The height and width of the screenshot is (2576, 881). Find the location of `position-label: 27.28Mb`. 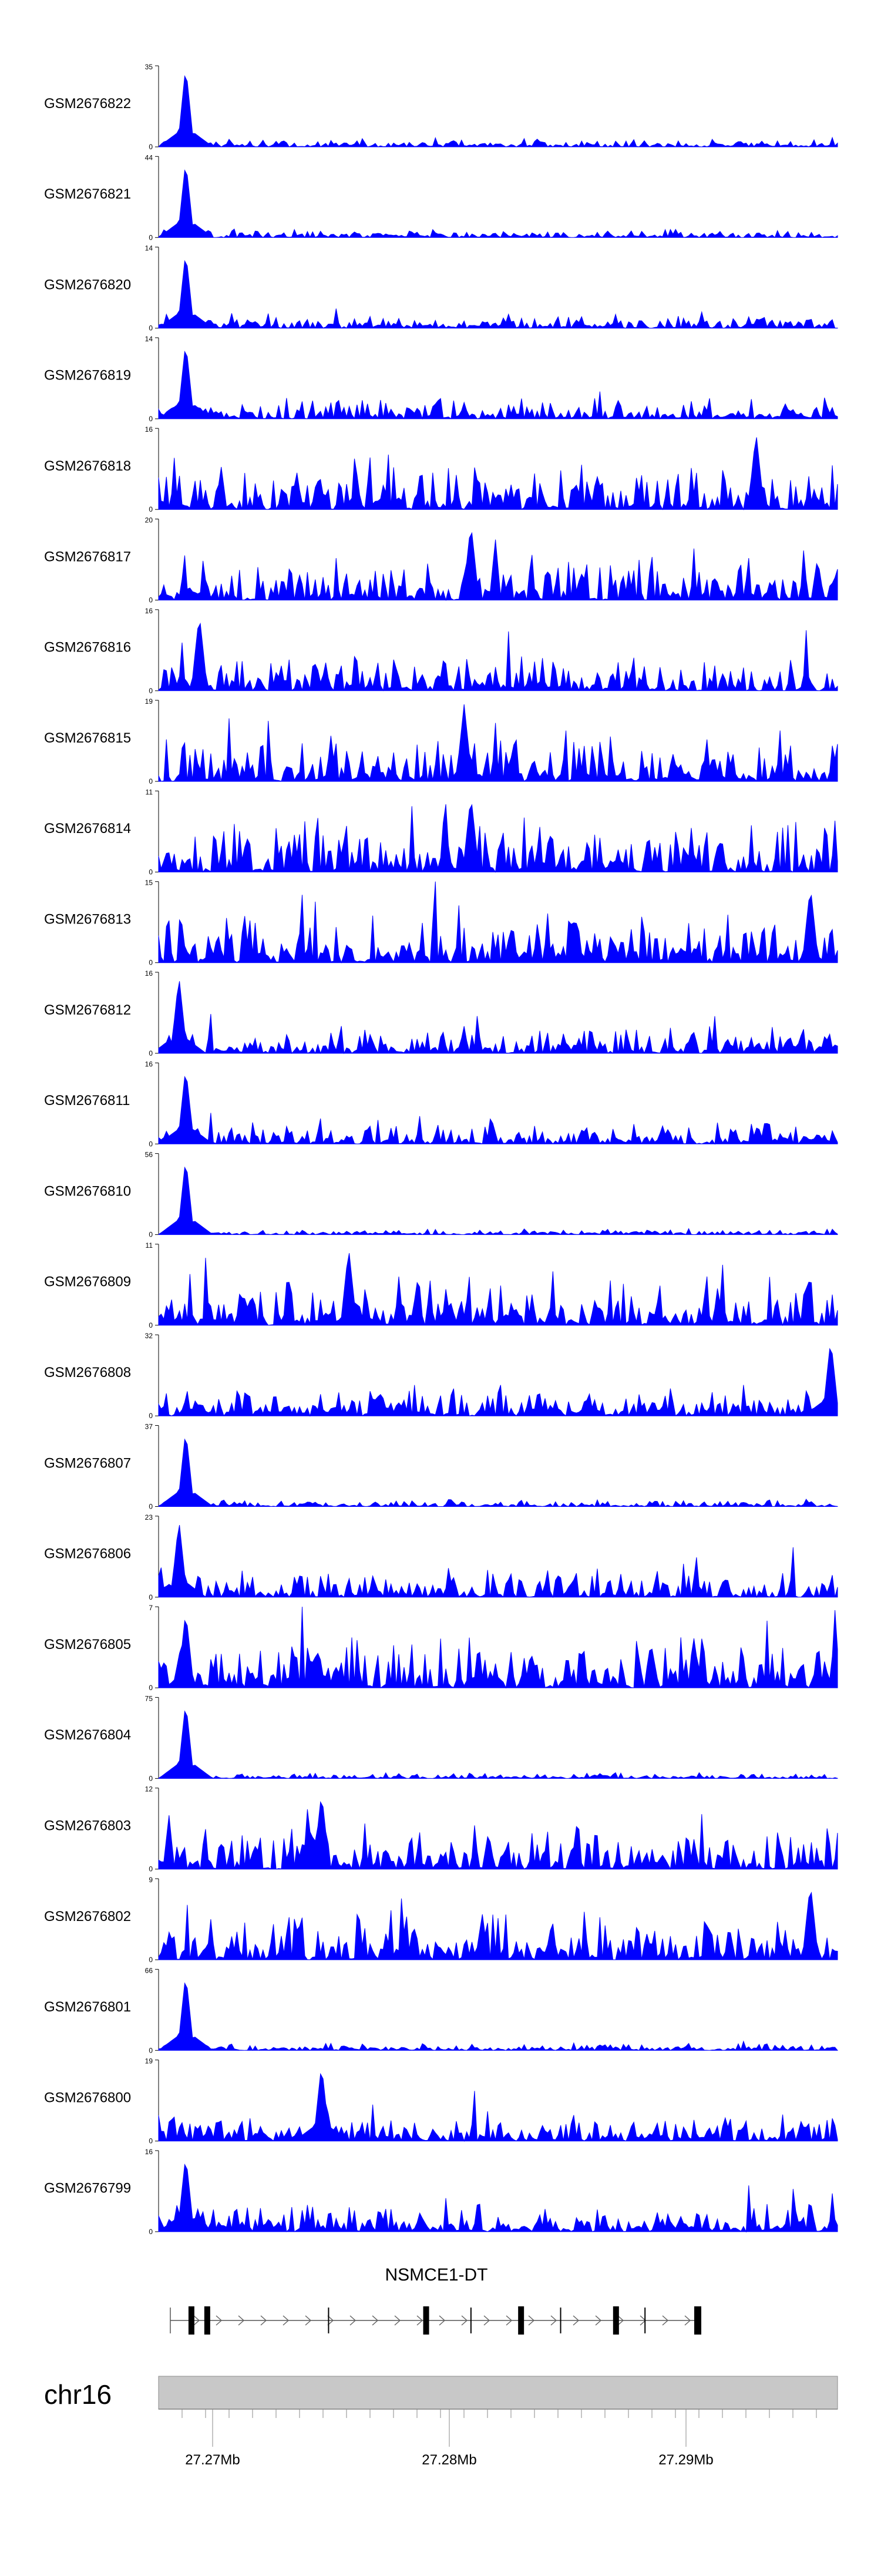

position-label: 27.28Mb is located at coordinates (449, 2460).